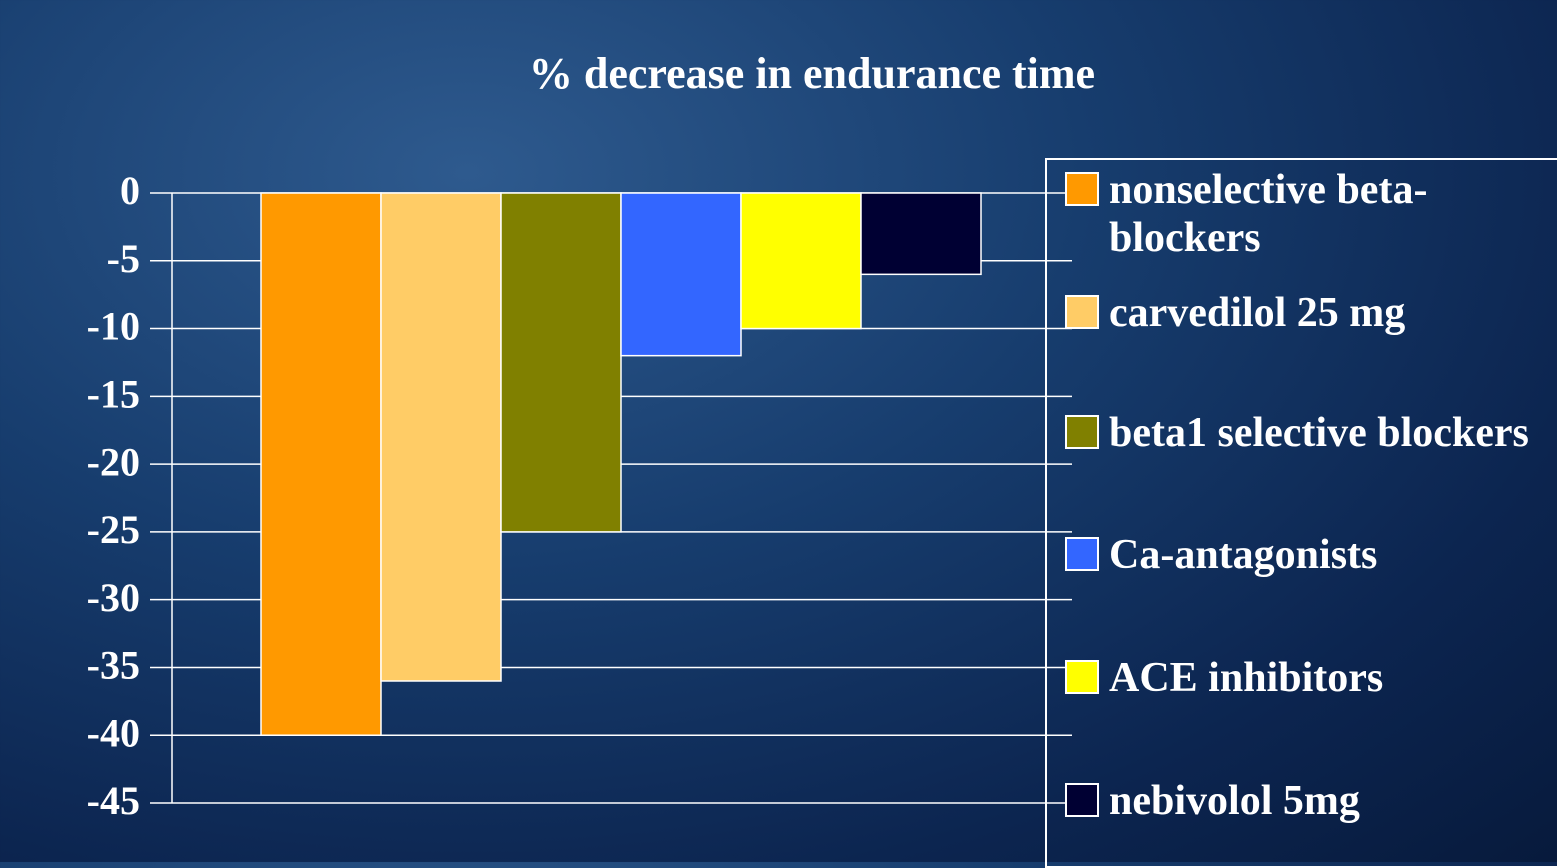  I want to click on legend-item: Ca-antagonists, so click(1299, 555).